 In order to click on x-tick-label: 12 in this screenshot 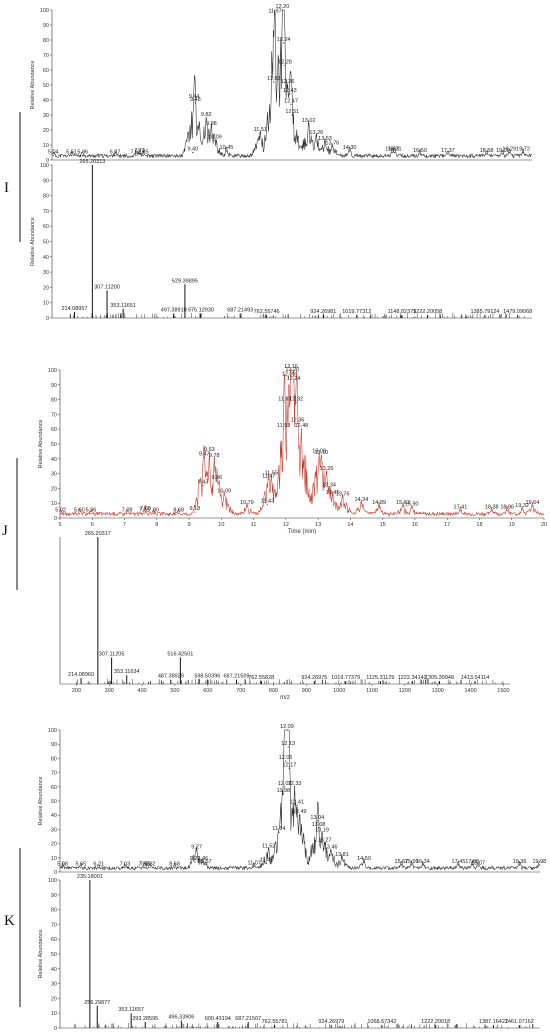, I will do `click(286, 525)`.